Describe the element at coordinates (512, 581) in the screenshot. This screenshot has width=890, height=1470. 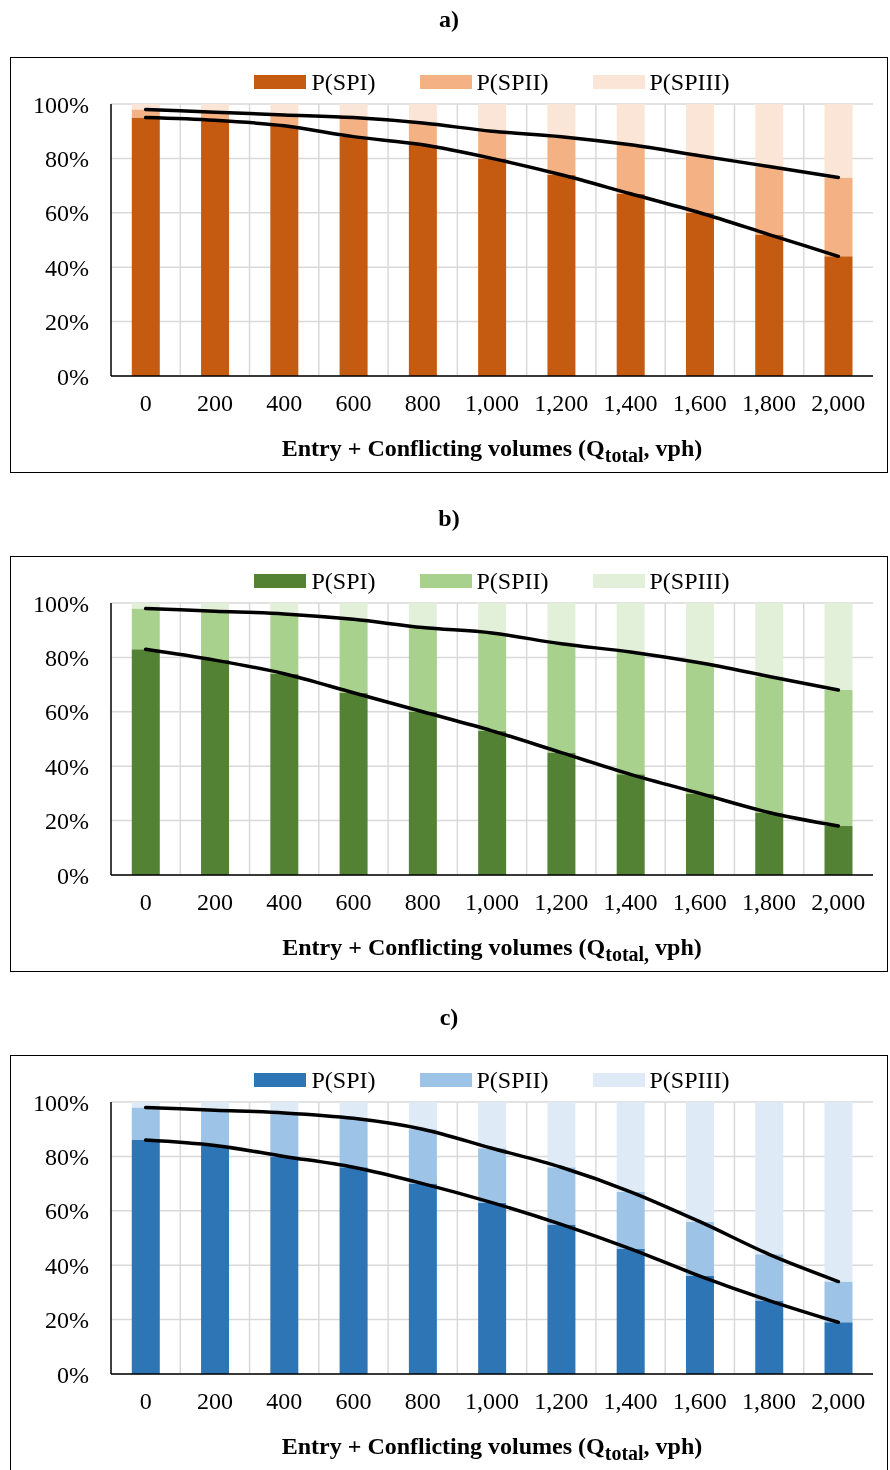
I see `legend-label: P(SPII)` at that location.